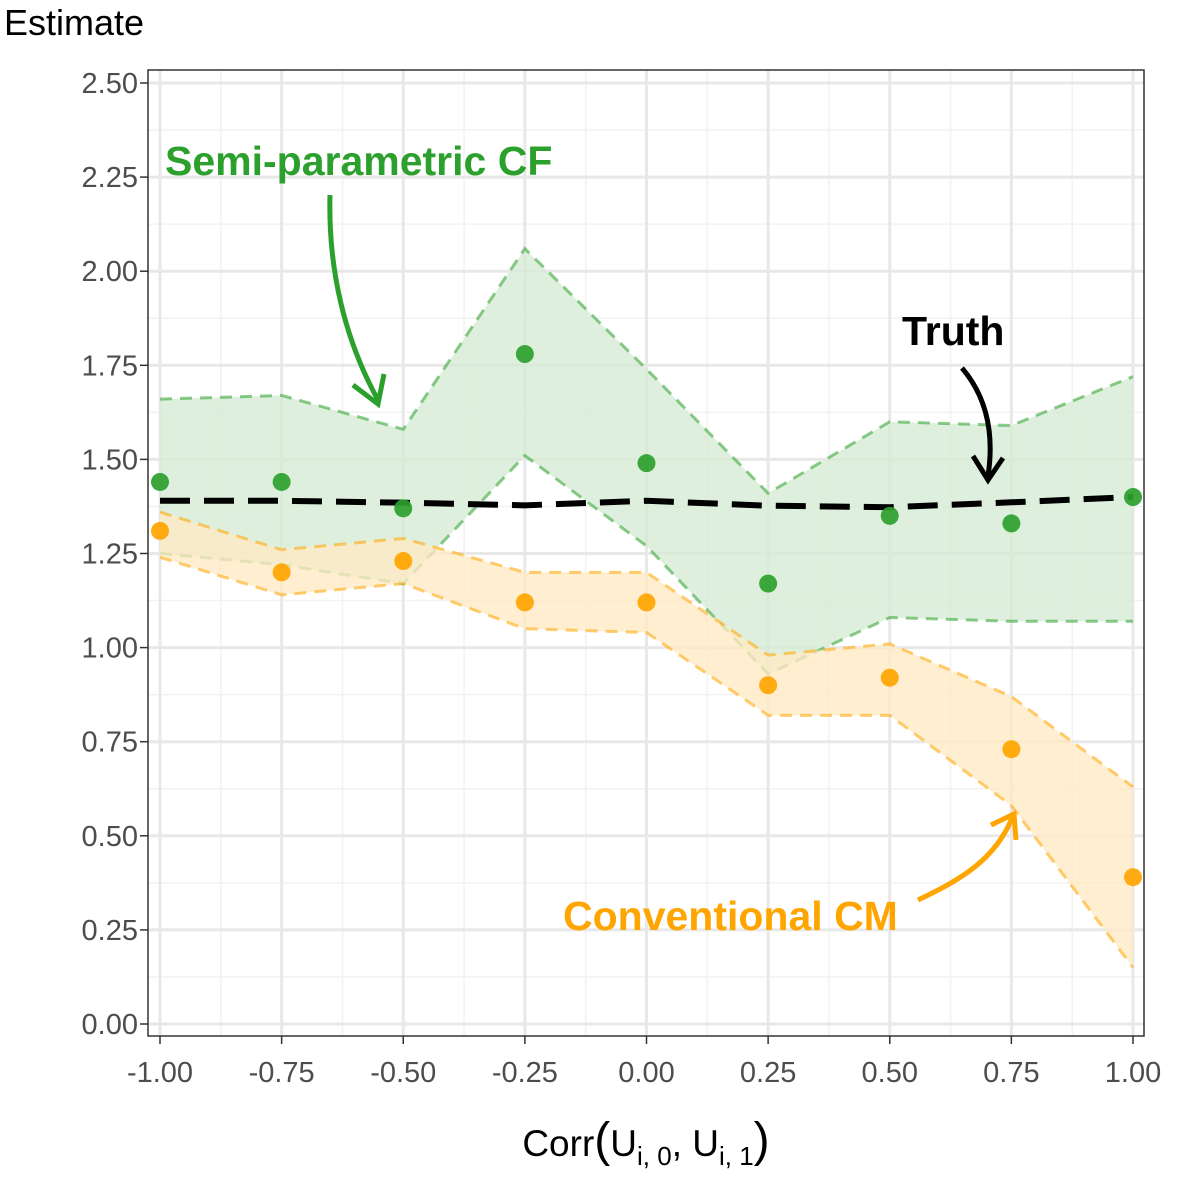 This screenshot has height=1181, width=1181. Describe the element at coordinates (525, 1073) in the screenshot. I see `x-tick-label: -0.25` at that location.